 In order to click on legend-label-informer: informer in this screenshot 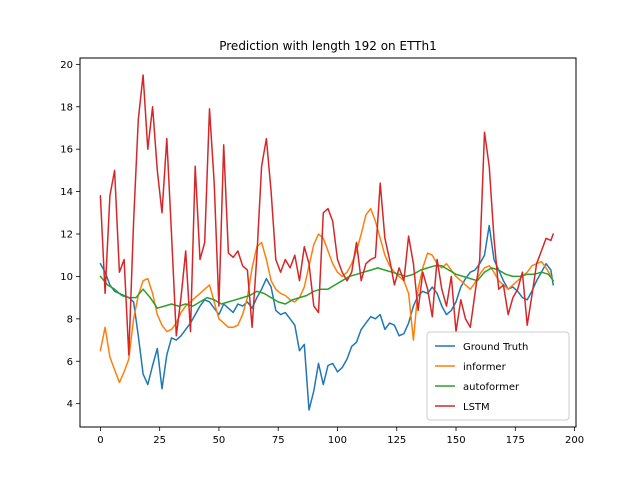, I will do `click(485, 367)`.